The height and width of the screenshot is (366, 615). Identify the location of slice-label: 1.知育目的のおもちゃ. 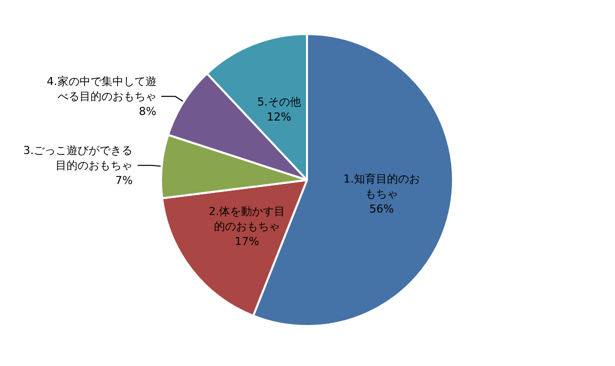
(381, 186).